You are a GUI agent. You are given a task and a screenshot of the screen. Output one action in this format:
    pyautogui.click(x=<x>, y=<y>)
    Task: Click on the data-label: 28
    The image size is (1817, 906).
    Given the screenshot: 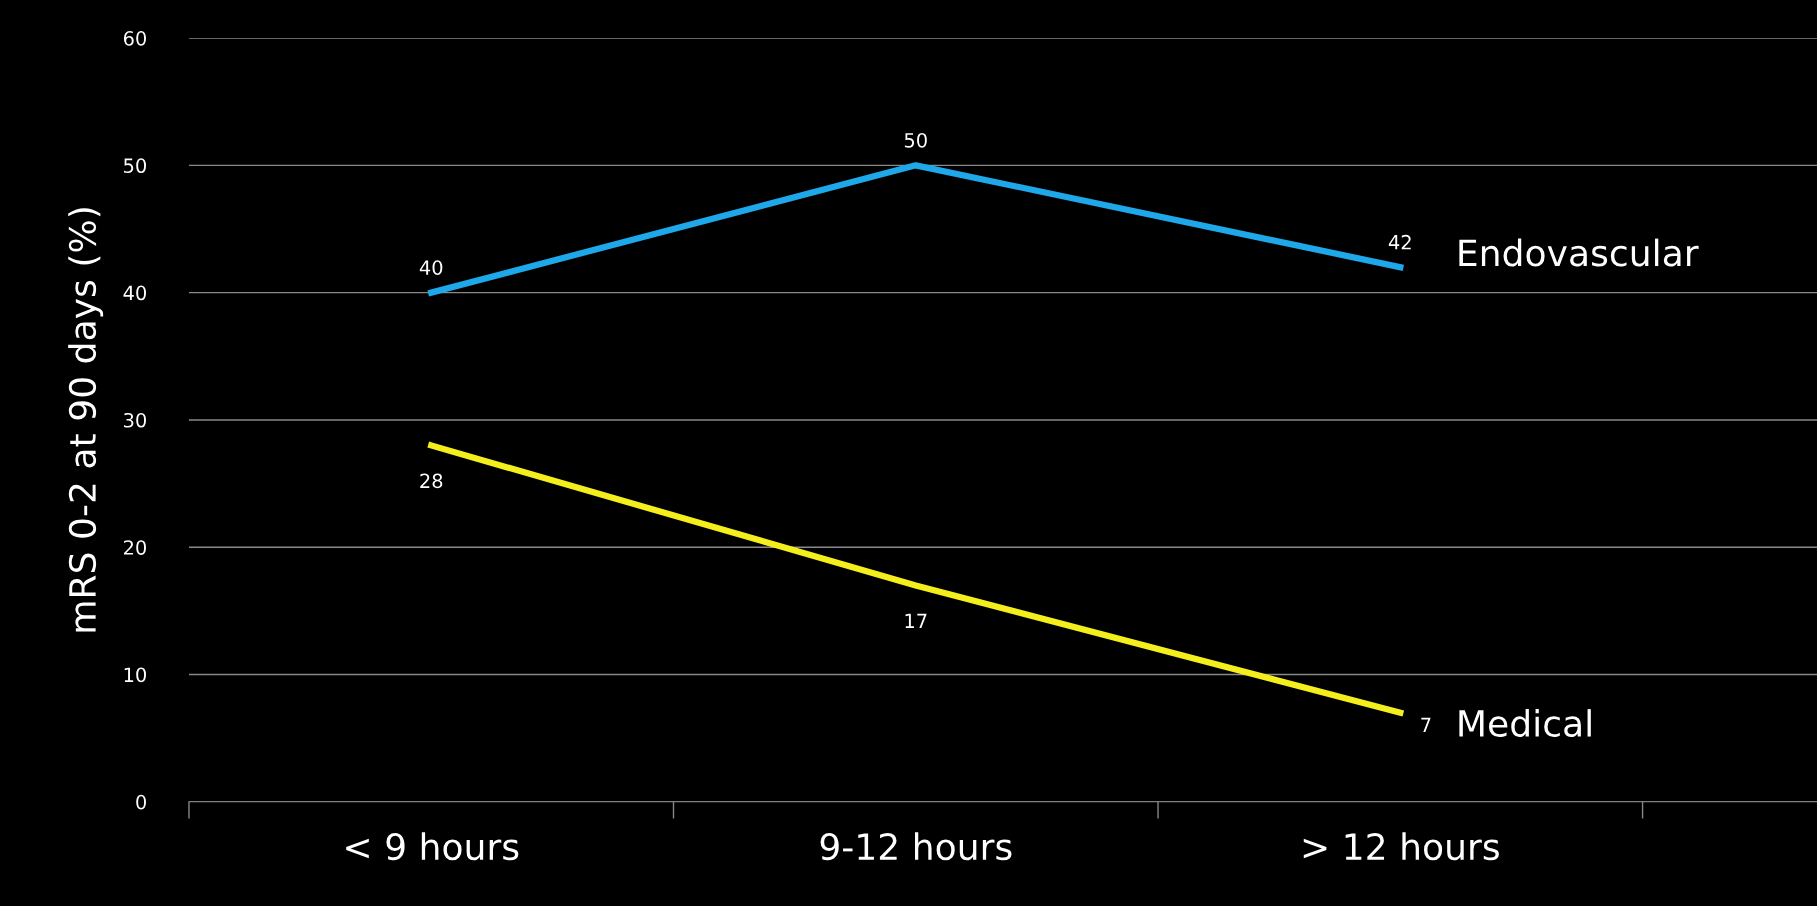 What is the action you would take?
    pyautogui.click(x=431, y=481)
    